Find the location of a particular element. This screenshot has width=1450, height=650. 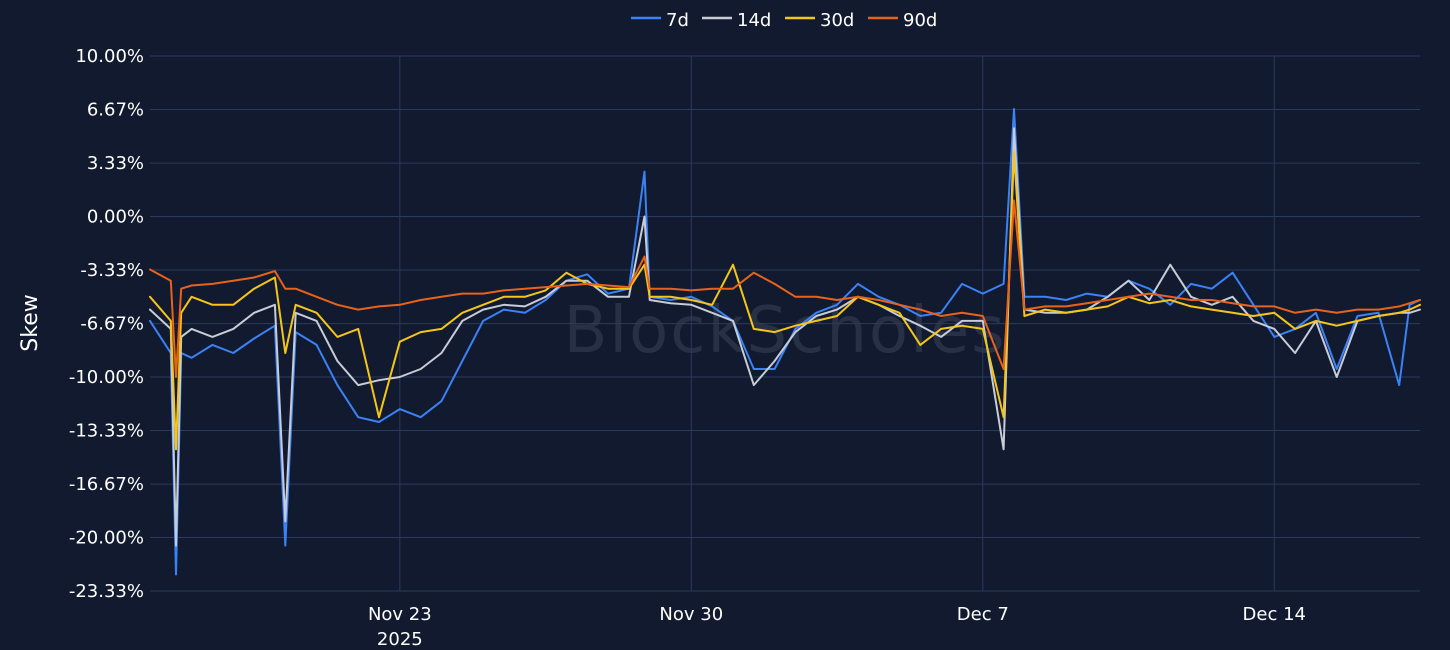

x-tick-label: Nov 30 is located at coordinates (691, 614).